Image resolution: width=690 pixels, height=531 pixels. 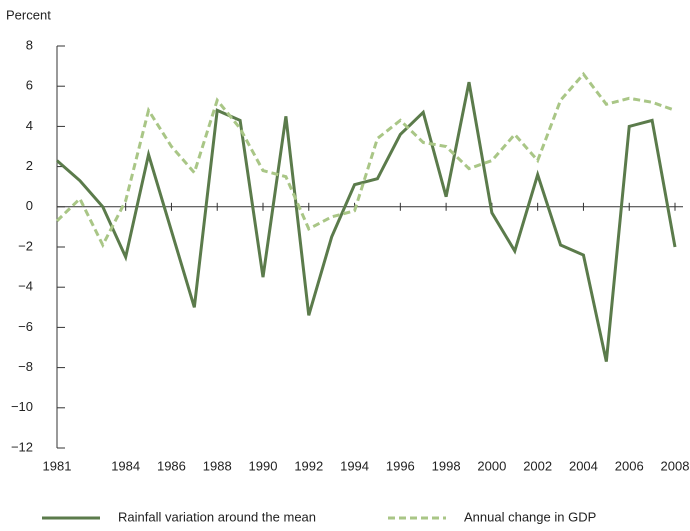 I want to click on y-tick-label: −8, so click(x=25, y=366).